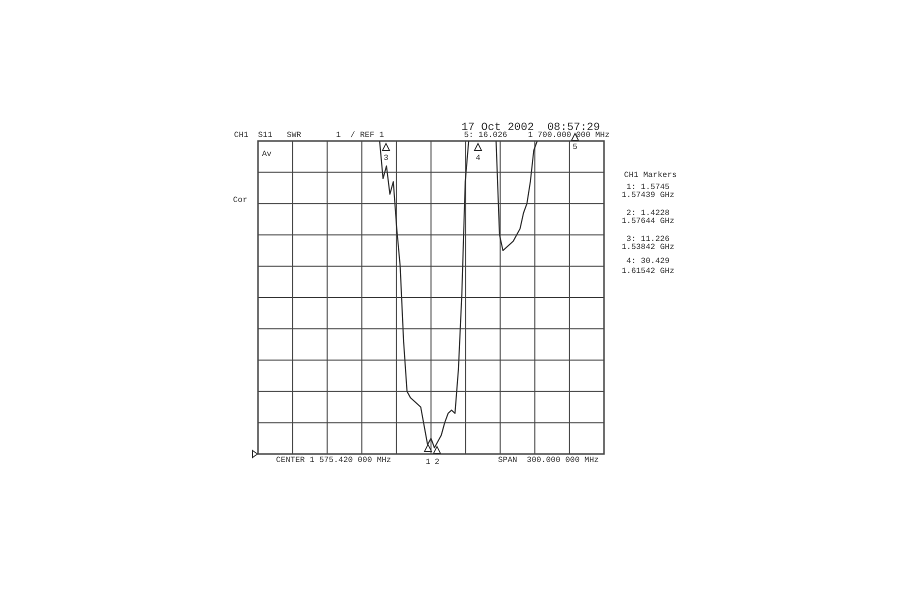  Describe the element at coordinates (478, 158) in the screenshot. I see `annotation: 4` at that location.